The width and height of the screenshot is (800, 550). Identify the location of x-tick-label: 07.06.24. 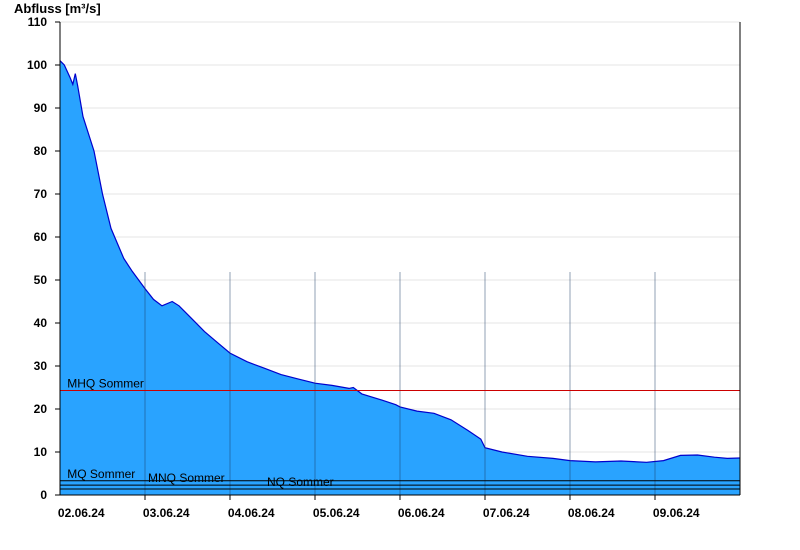
(506, 513).